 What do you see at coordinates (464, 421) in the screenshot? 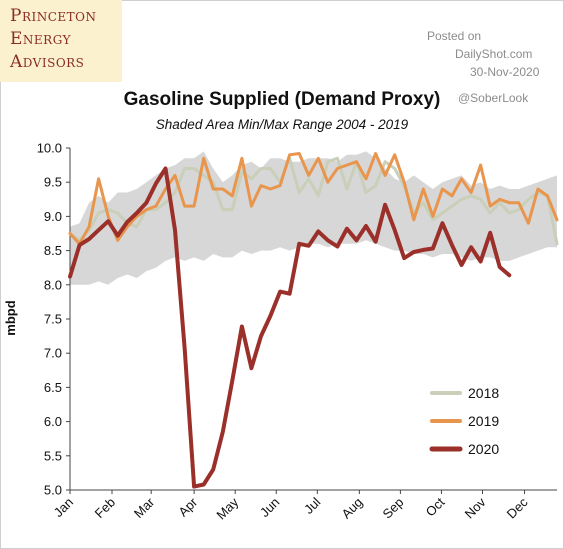
I see `legend: 2018 2019 2020` at bounding box center [464, 421].